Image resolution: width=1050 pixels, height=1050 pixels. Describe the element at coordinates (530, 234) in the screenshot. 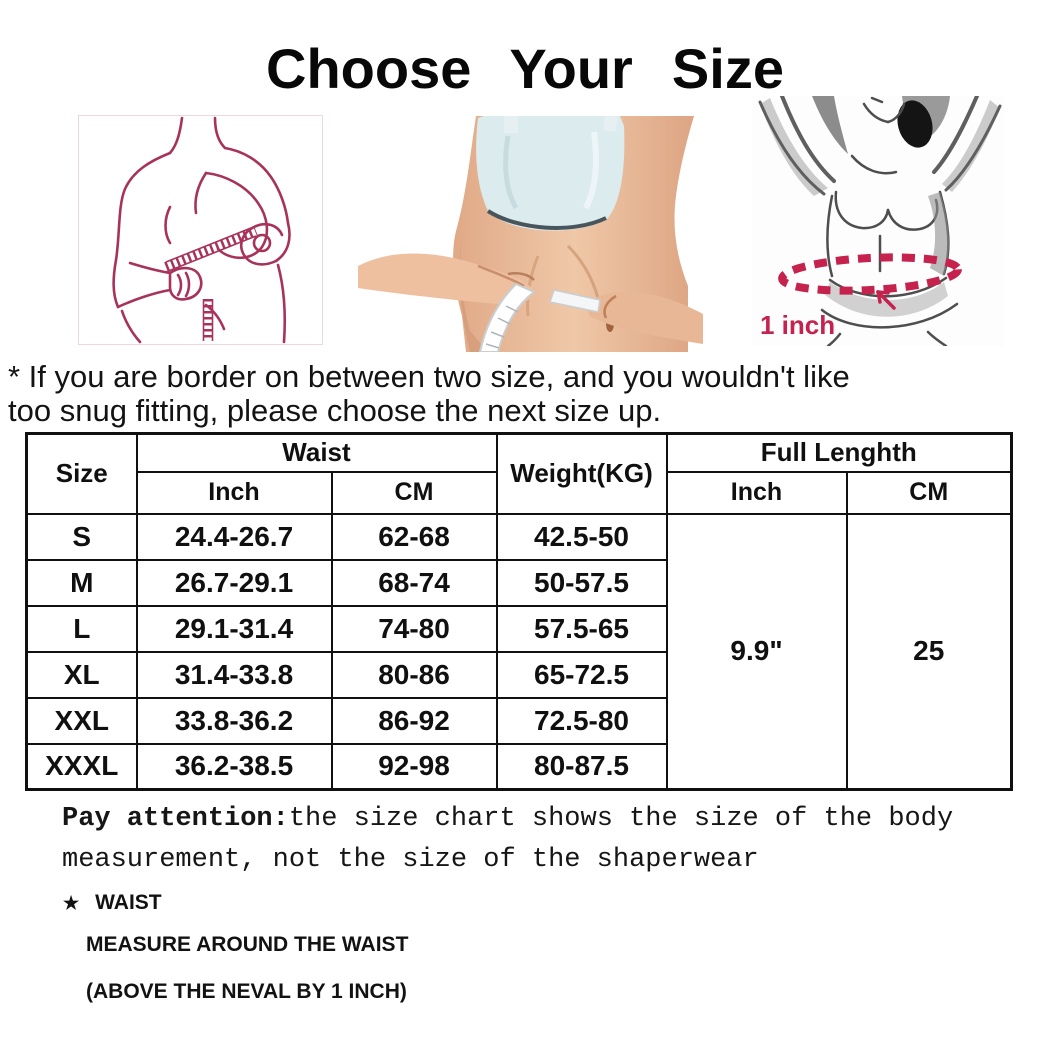

I see `waist-measure-photo` at that location.